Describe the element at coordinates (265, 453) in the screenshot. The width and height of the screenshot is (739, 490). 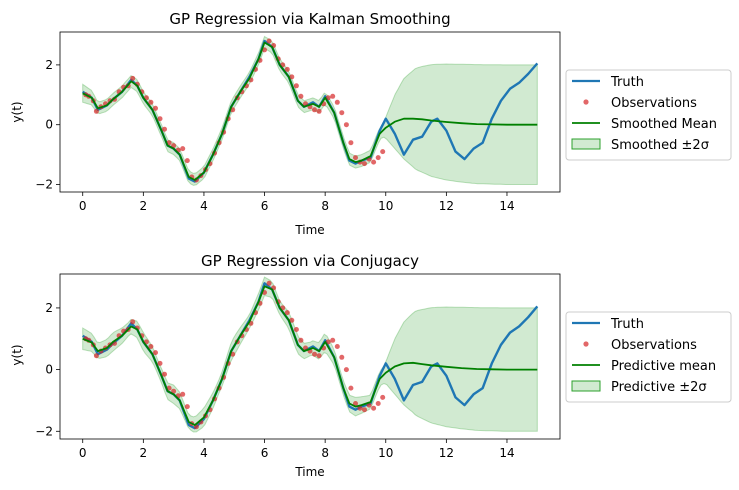
I see `x-tick-label: 6` at that location.